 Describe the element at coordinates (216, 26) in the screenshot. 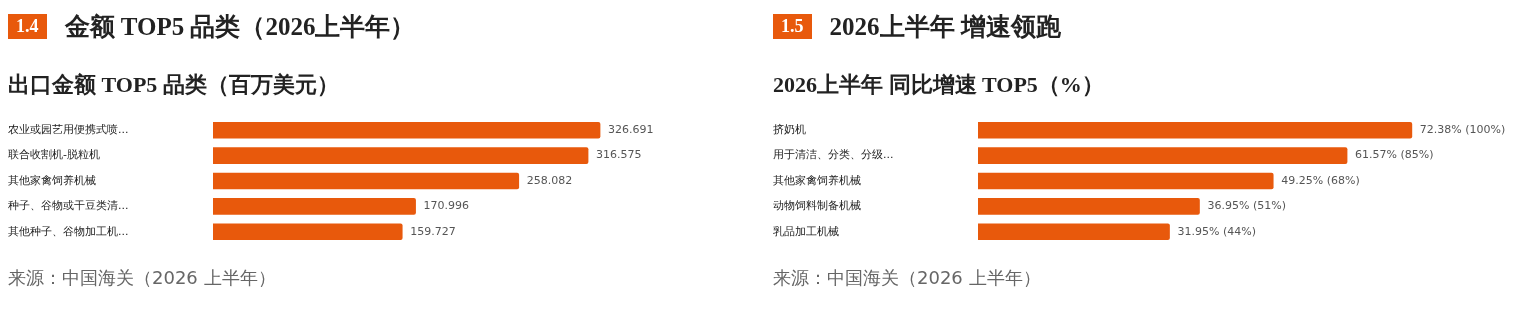

I see `chart-title: 1.4 金额 TOP5 品类（2026上半年）` at that location.